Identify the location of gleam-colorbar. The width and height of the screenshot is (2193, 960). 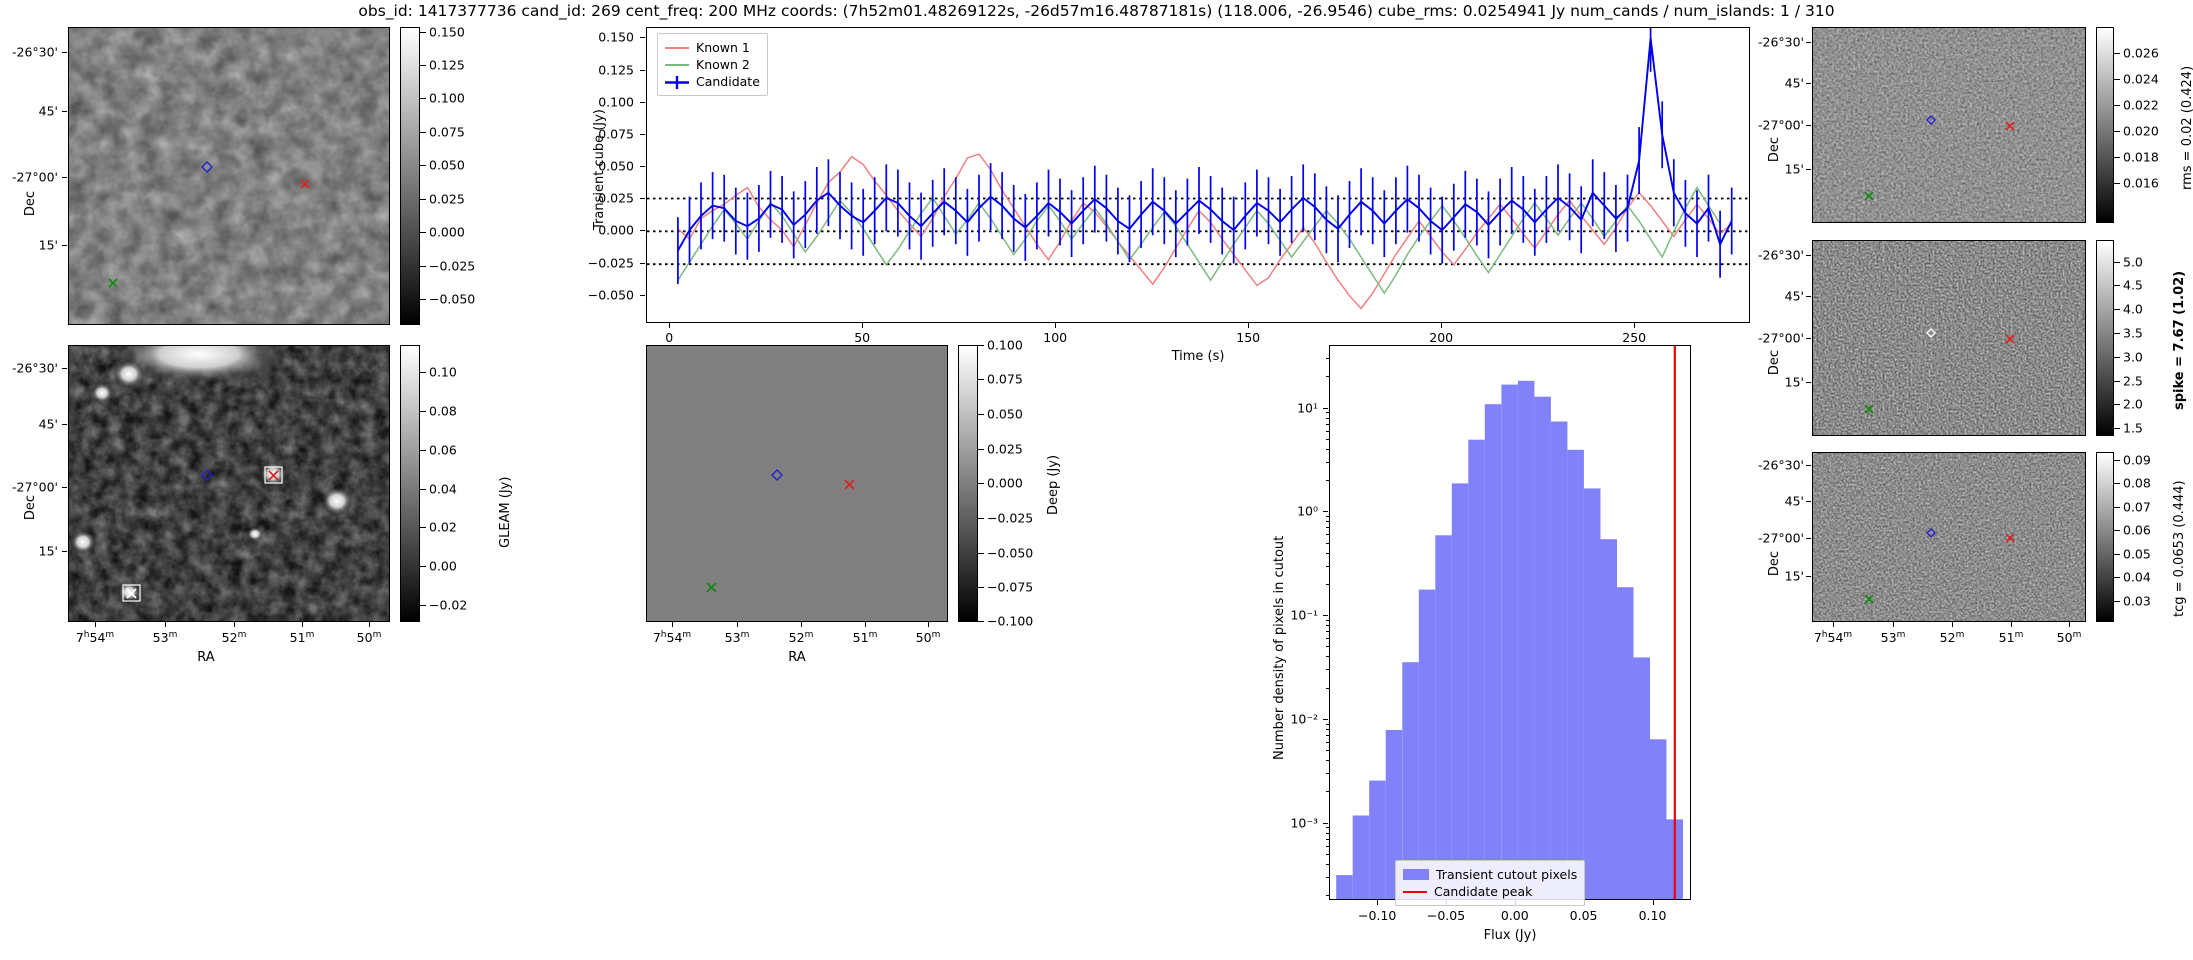
(410, 483).